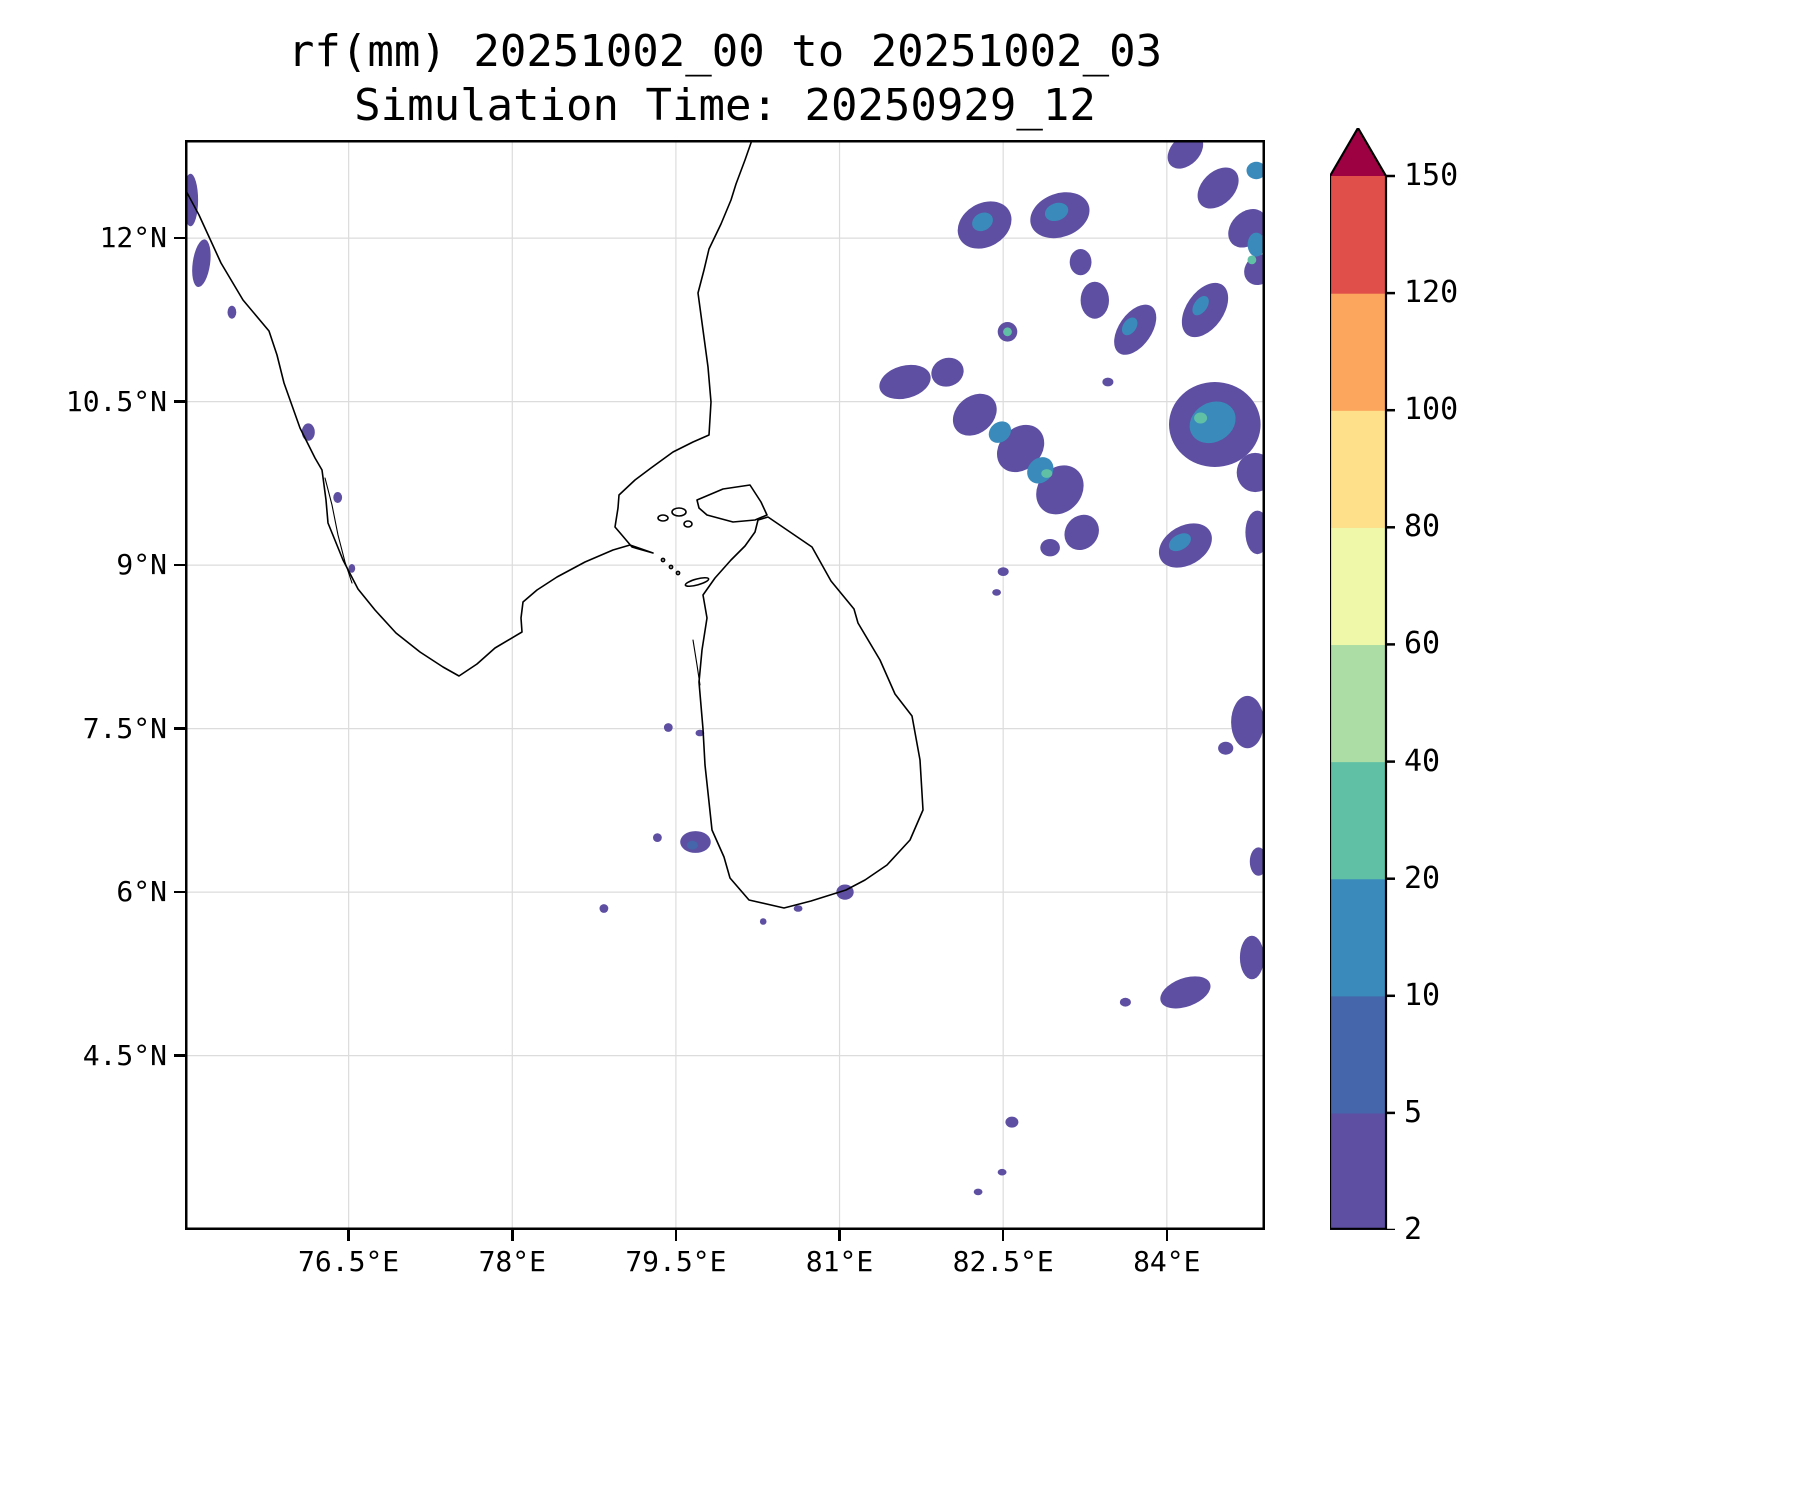 Image resolution: width=1800 pixels, height=1500 pixels. What do you see at coordinates (1431, 410) in the screenshot?
I see `colorbar-tick-label: 100` at bounding box center [1431, 410].